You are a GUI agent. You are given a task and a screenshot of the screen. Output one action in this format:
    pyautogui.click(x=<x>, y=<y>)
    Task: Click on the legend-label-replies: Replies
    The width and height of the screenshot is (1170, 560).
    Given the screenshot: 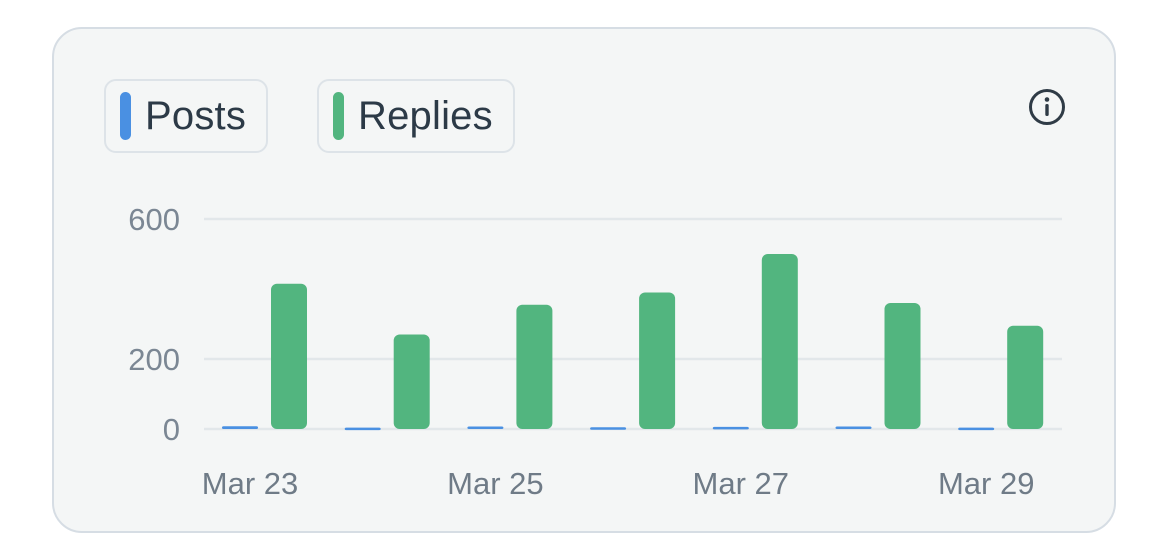 What is the action you would take?
    pyautogui.click(x=425, y=116)
    